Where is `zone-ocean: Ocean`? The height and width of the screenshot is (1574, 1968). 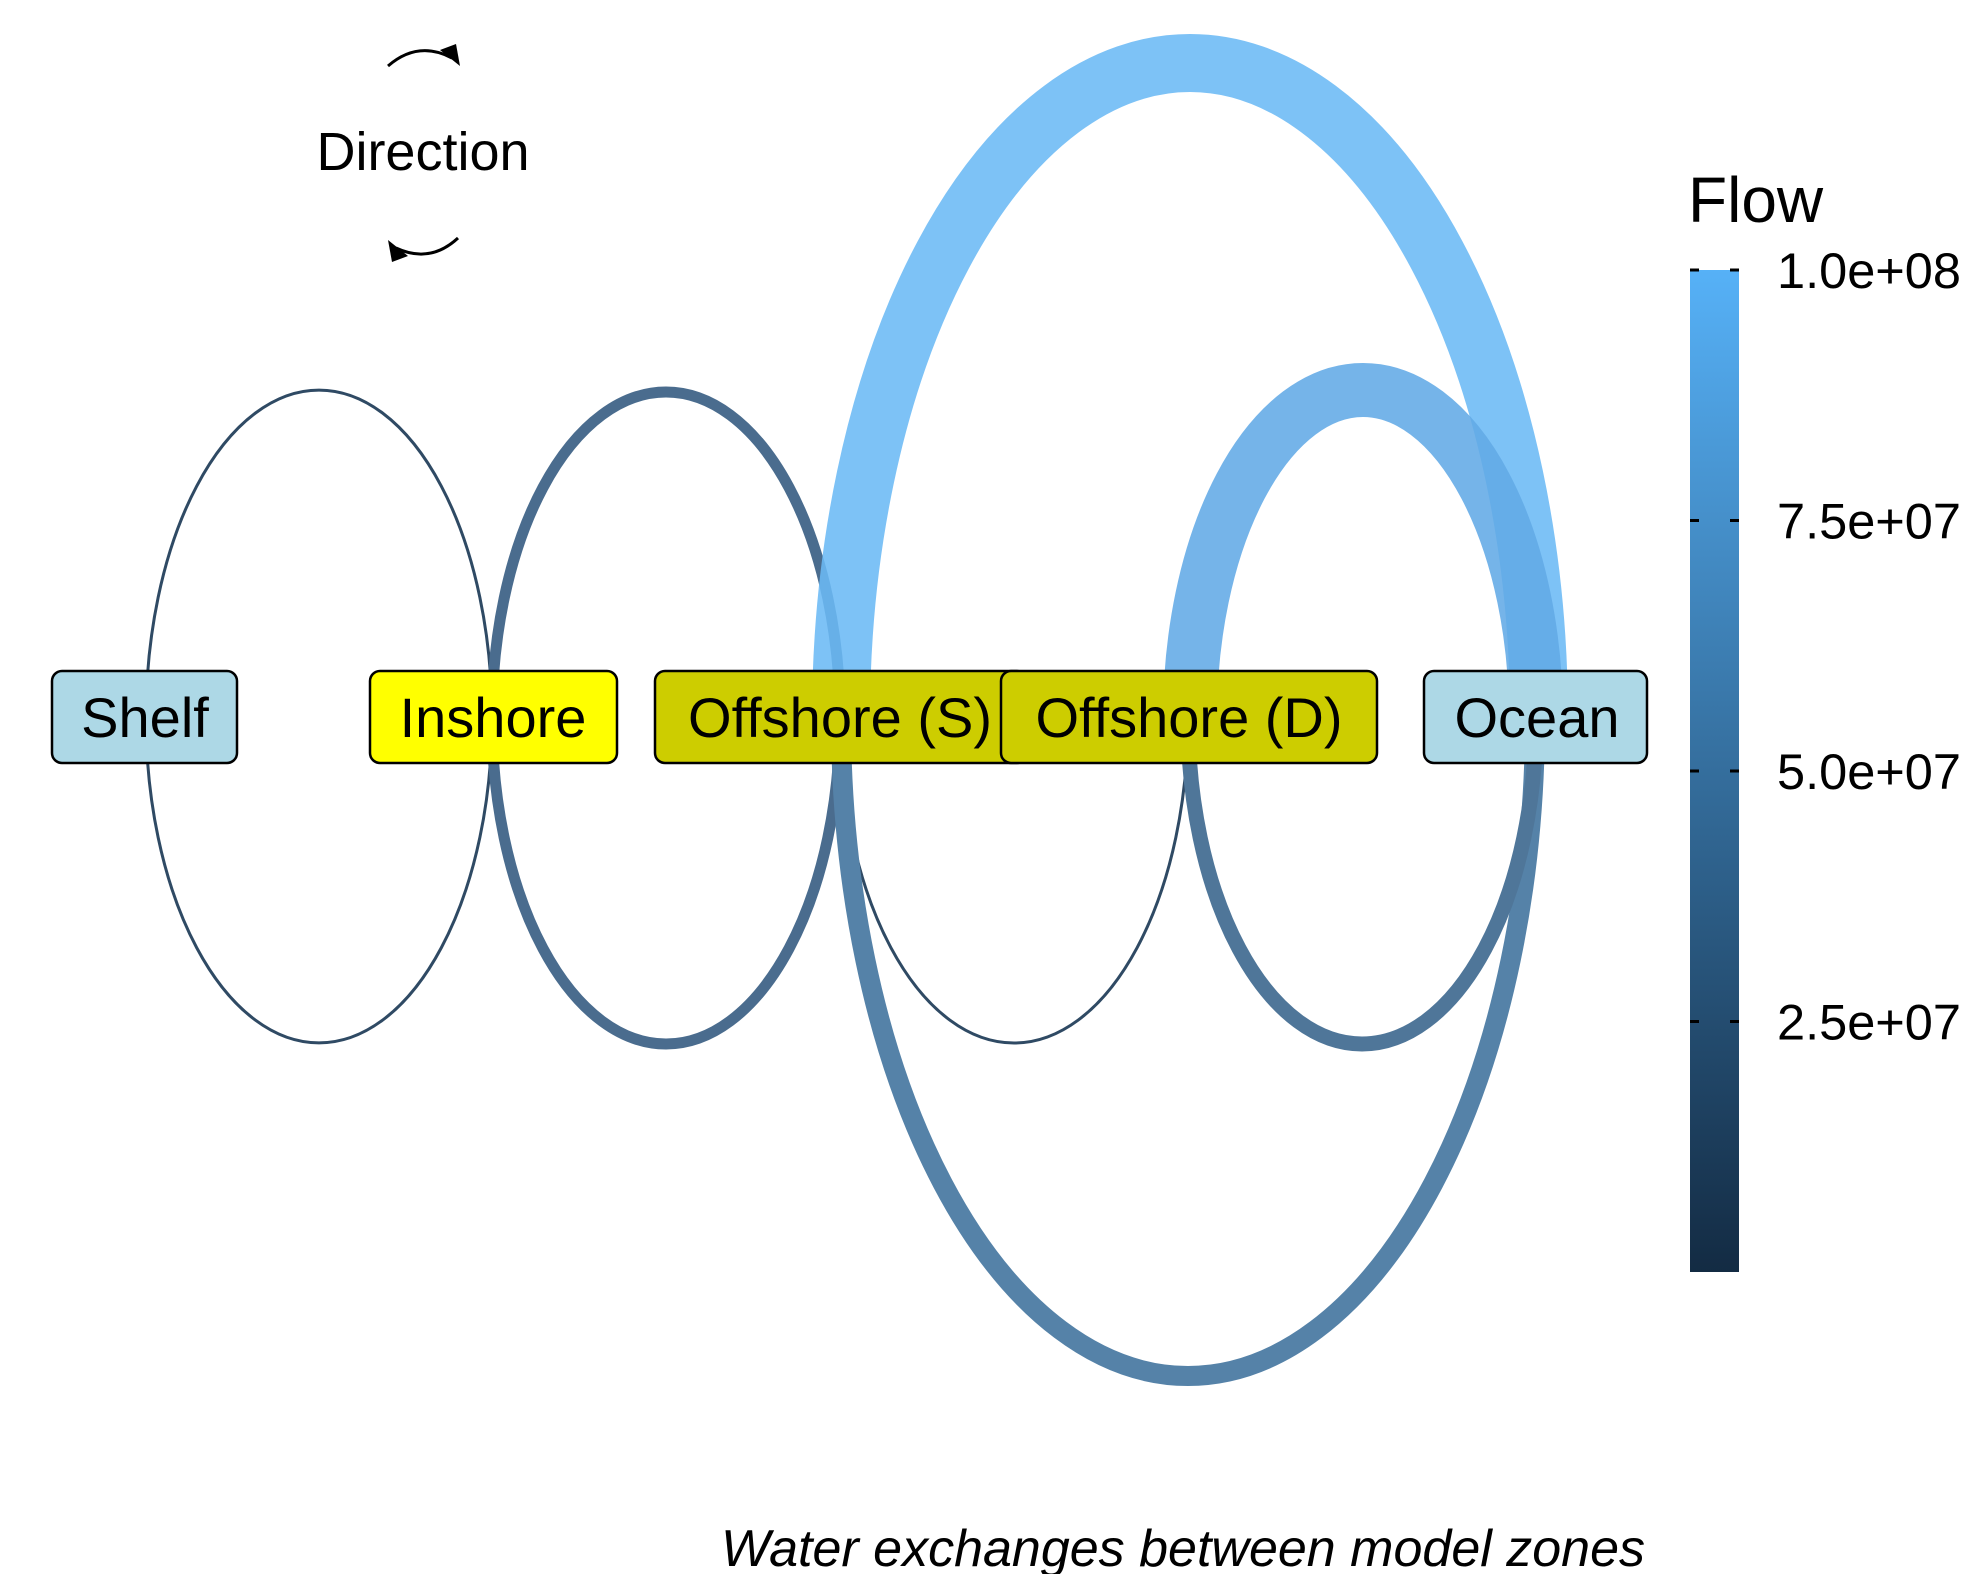 zone-ocean: Ocean is located at coordinates (1535, 717).